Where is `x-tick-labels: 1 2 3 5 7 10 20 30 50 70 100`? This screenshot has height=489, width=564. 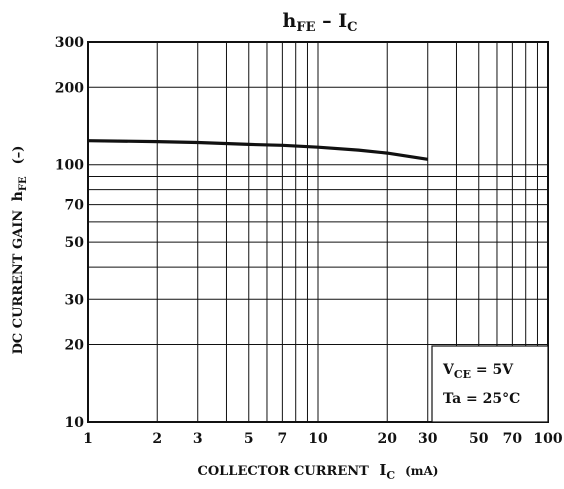
x-tick-labels: 1 2 3 5 7 10 20 30 50 70 100 is located at coordinates (323, 439).